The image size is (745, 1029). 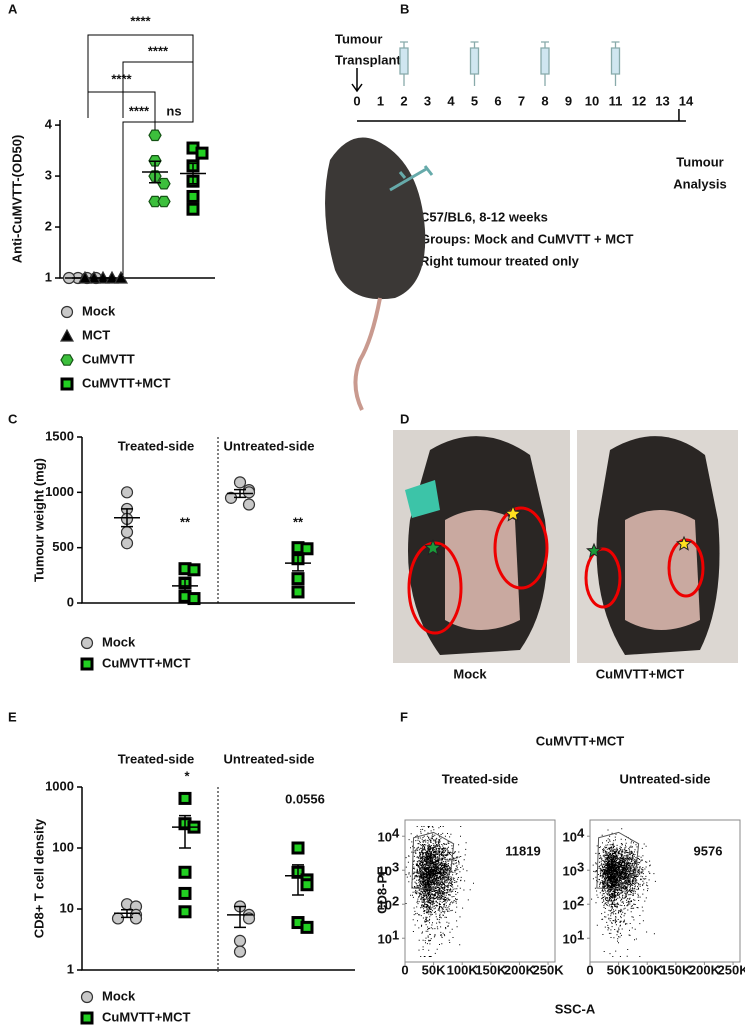 What do you see at coordinates (404, 8) in the screenshot?
I see `panel-label: B` at bounding box center [404, 8].